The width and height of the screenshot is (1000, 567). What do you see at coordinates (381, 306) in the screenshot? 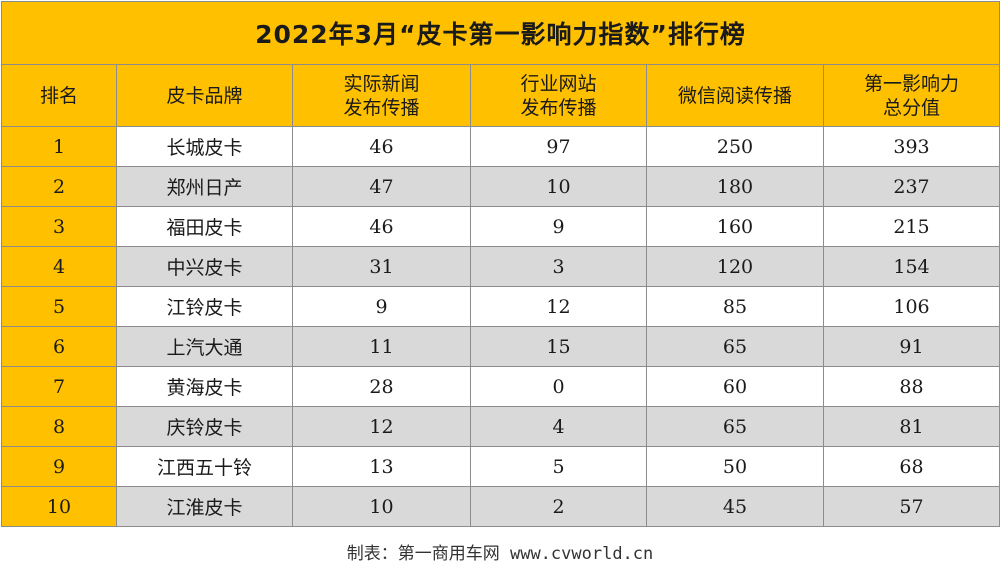
I see `news-cell: 9` at bounding box center [381, 306].